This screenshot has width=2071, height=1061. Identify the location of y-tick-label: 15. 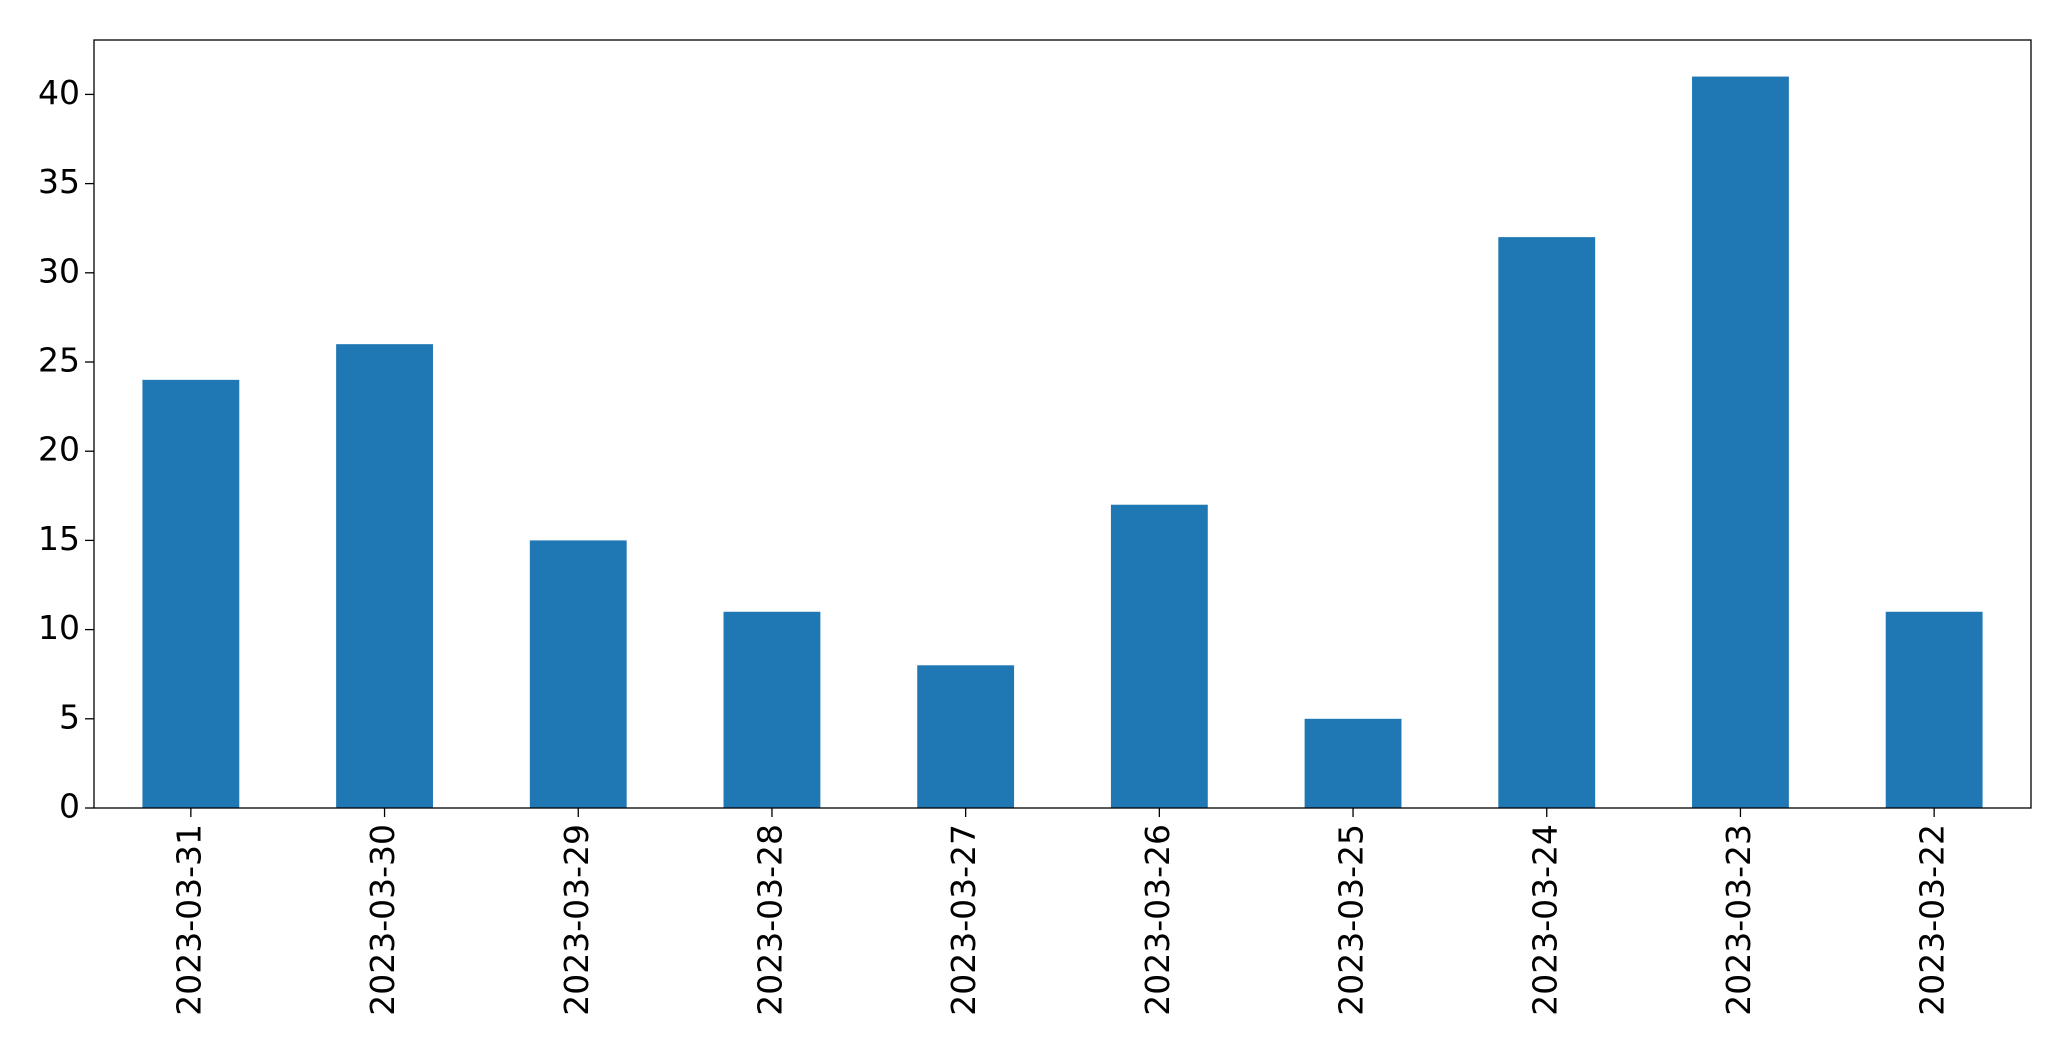
(59, 538).